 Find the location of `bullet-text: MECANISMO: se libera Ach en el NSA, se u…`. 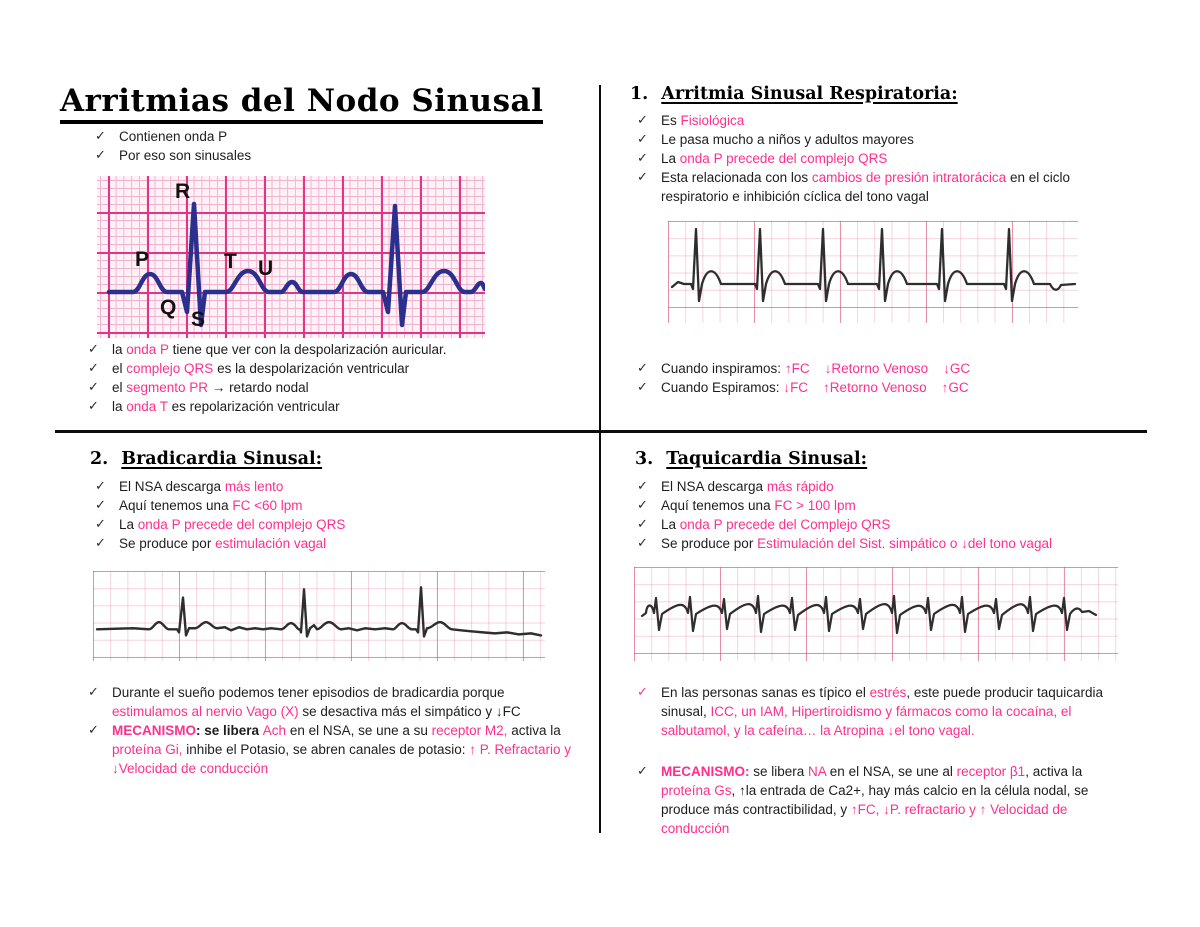

bullet-text: MECANISMO: se libera Ach en el NSA, se u… is located at coordinates (342, 749).